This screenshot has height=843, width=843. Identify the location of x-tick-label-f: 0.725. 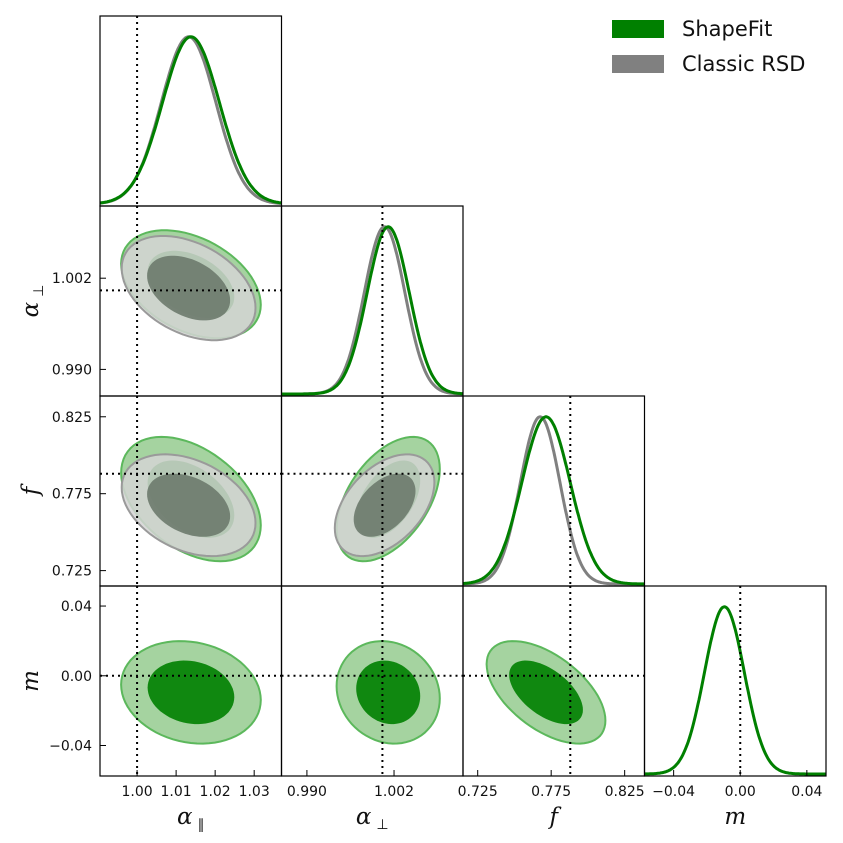
(478, 792).